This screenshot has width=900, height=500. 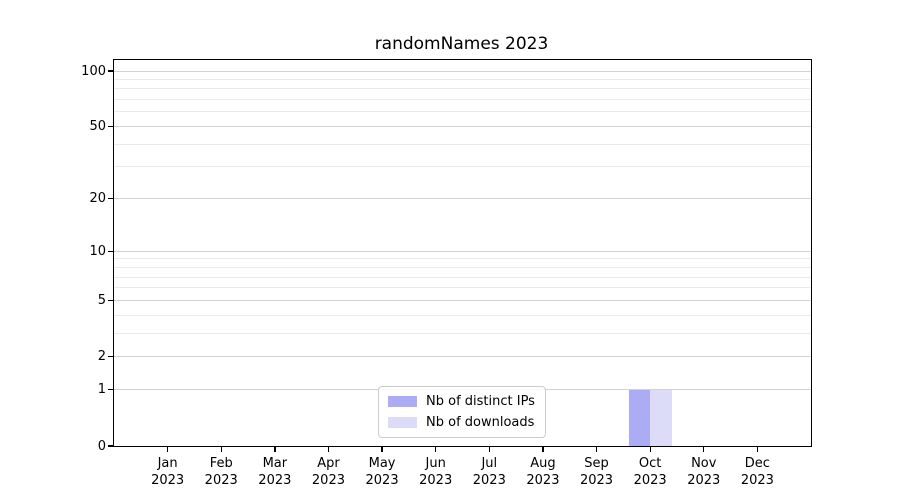 I want to click on y-tick-label: 2, so click(x=101, y=357).